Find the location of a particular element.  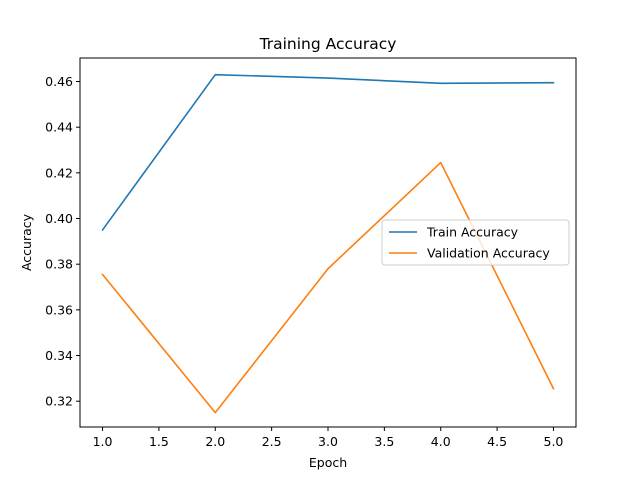

x-tick-label: 3.5 is located at coordinates (384, 441).